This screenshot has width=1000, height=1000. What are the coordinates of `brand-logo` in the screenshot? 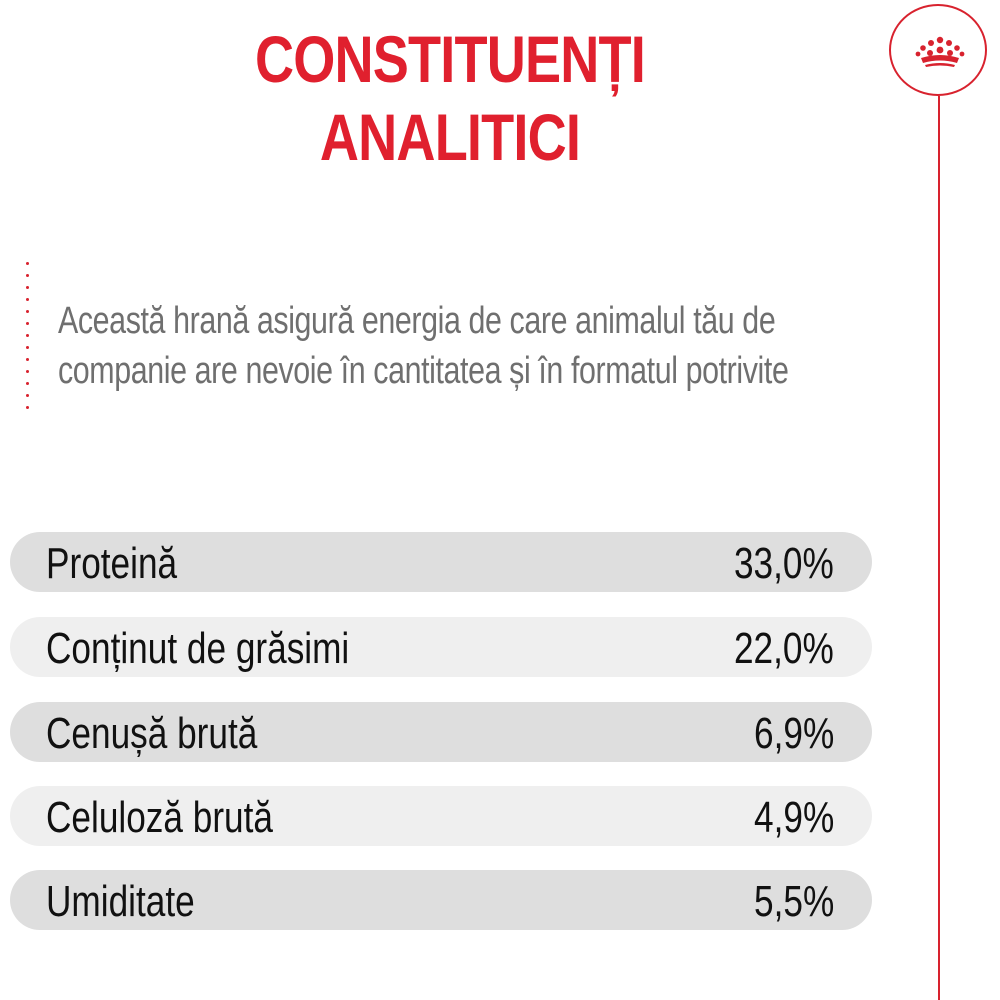 It's located at (938, 50).